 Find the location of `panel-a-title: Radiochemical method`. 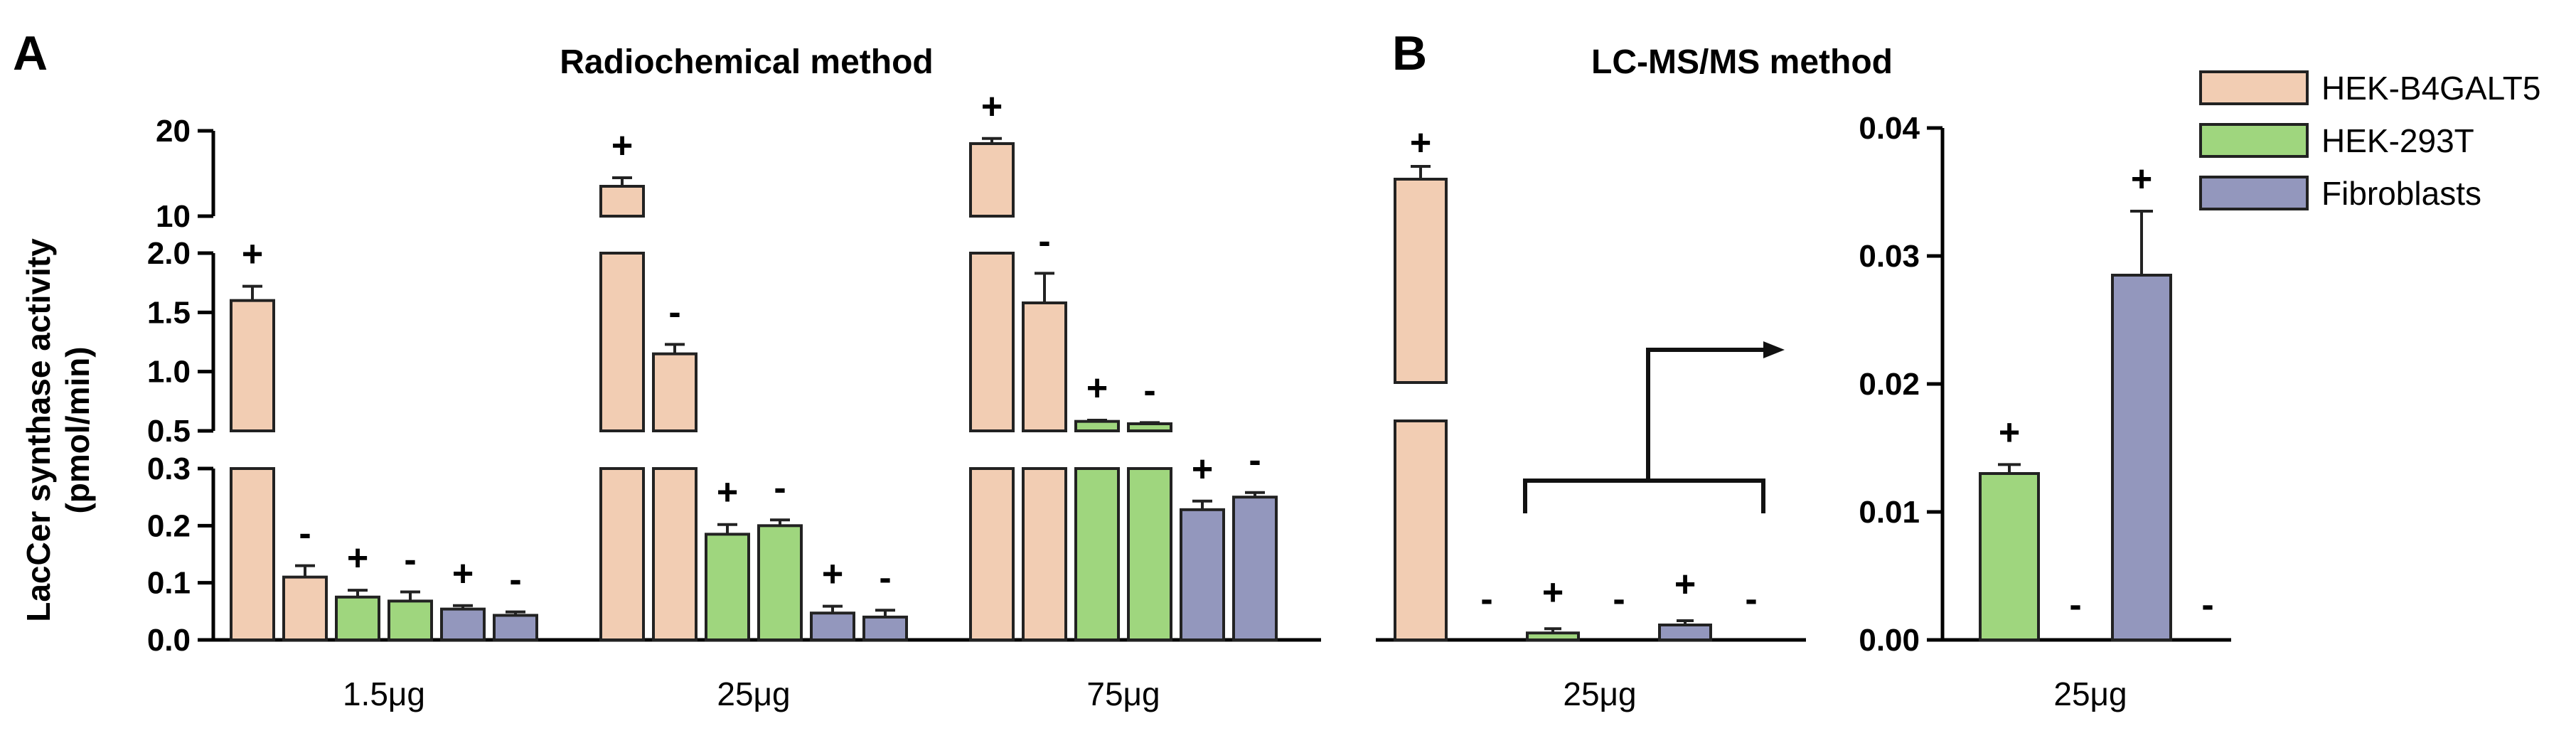

panel-a-title: Radiochemical method is located at coordinates (746, 62).